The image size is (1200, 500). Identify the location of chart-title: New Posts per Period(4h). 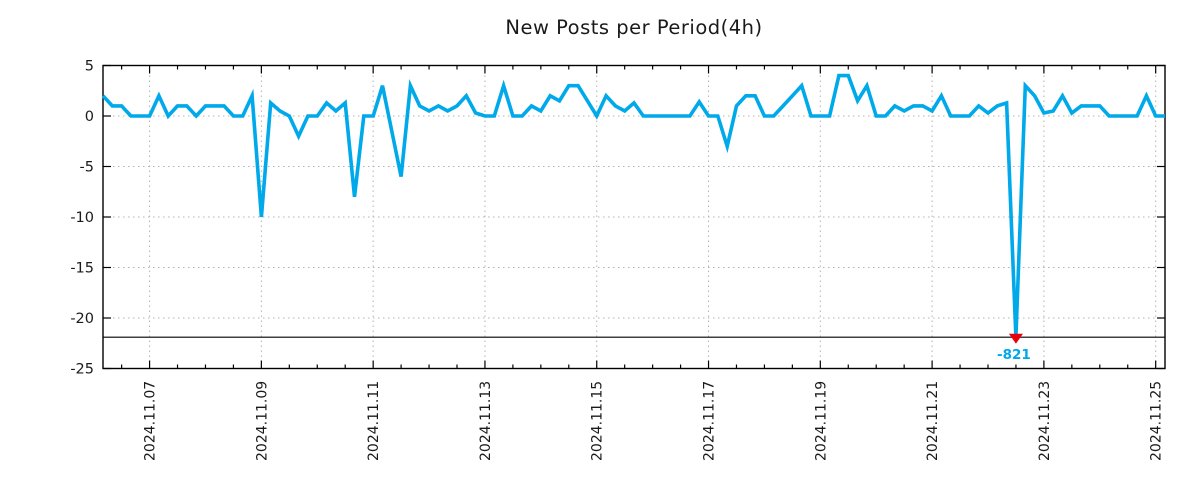
(634, 27).